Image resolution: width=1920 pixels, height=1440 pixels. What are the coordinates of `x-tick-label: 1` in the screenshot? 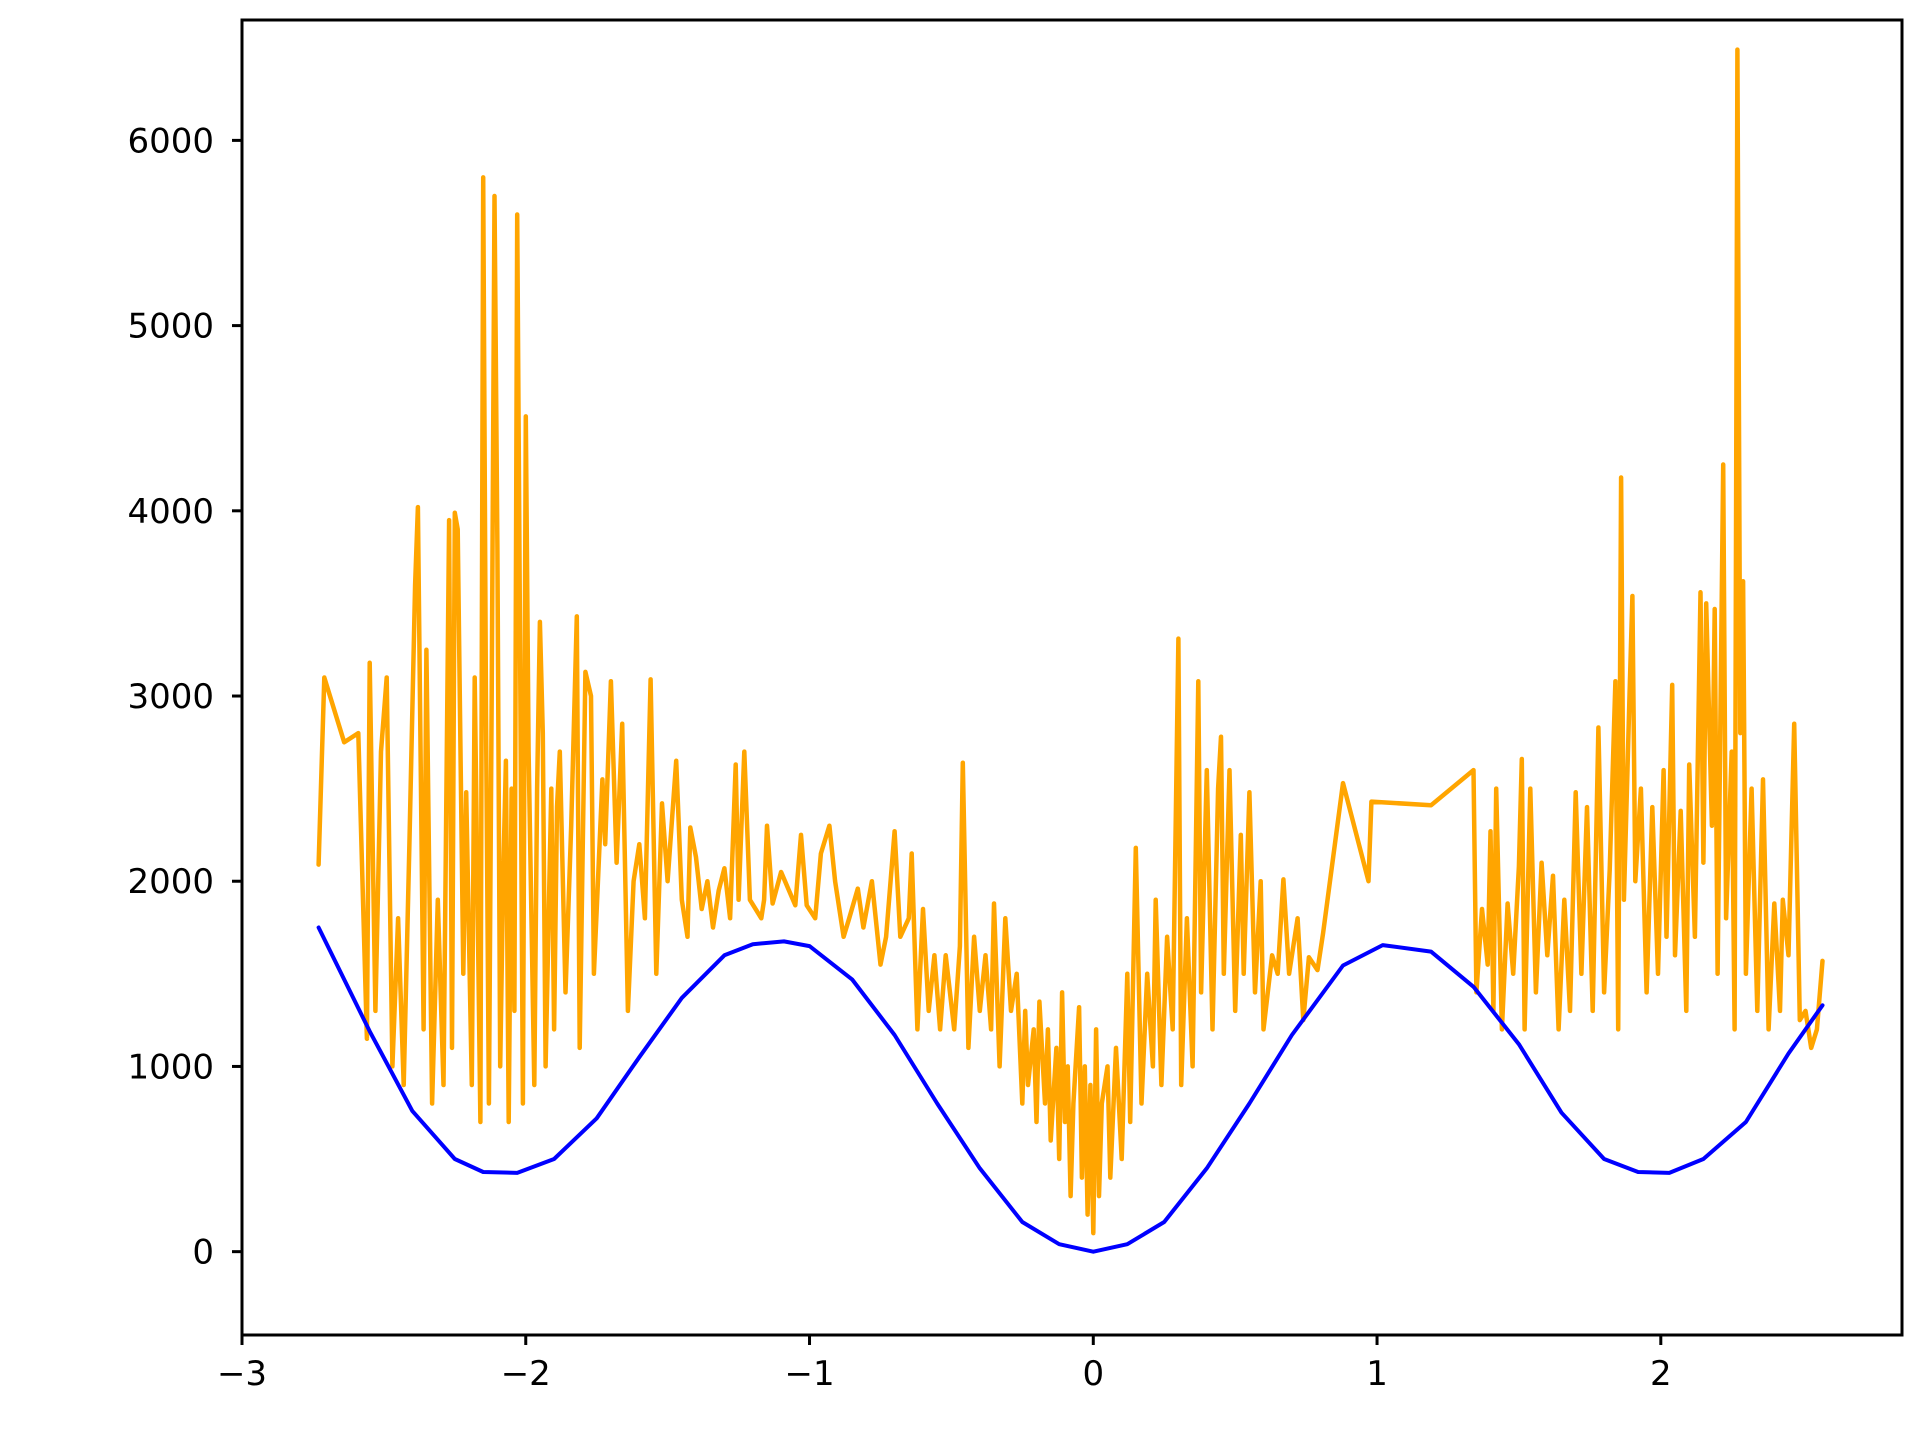 It's located at (1377, 1374).